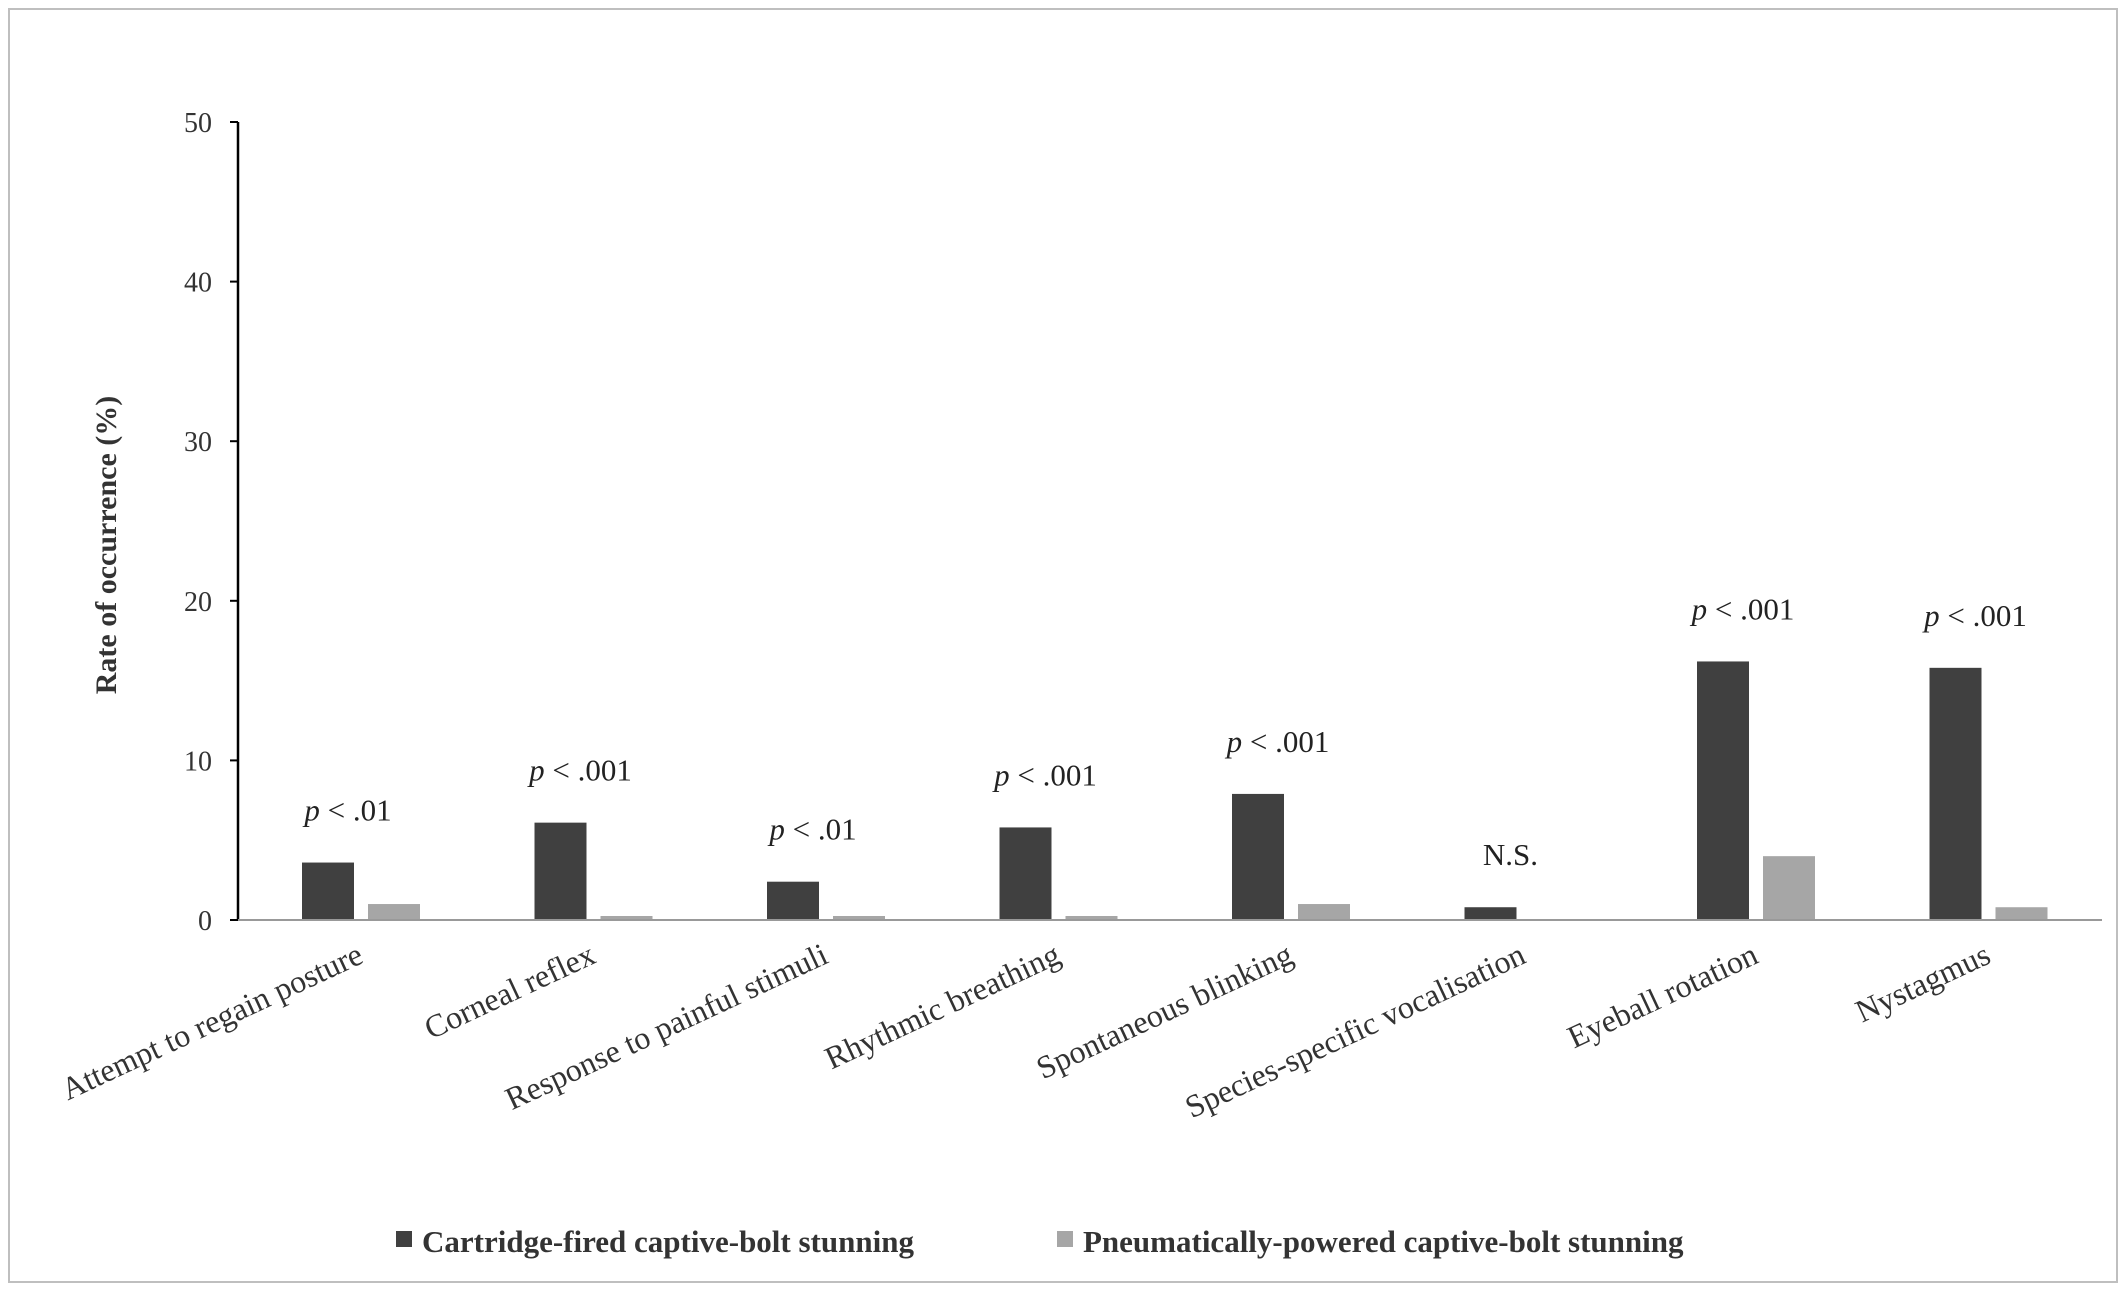  I want to click on y-axis-label: Rate of occurrence (%), so click(106, 545).